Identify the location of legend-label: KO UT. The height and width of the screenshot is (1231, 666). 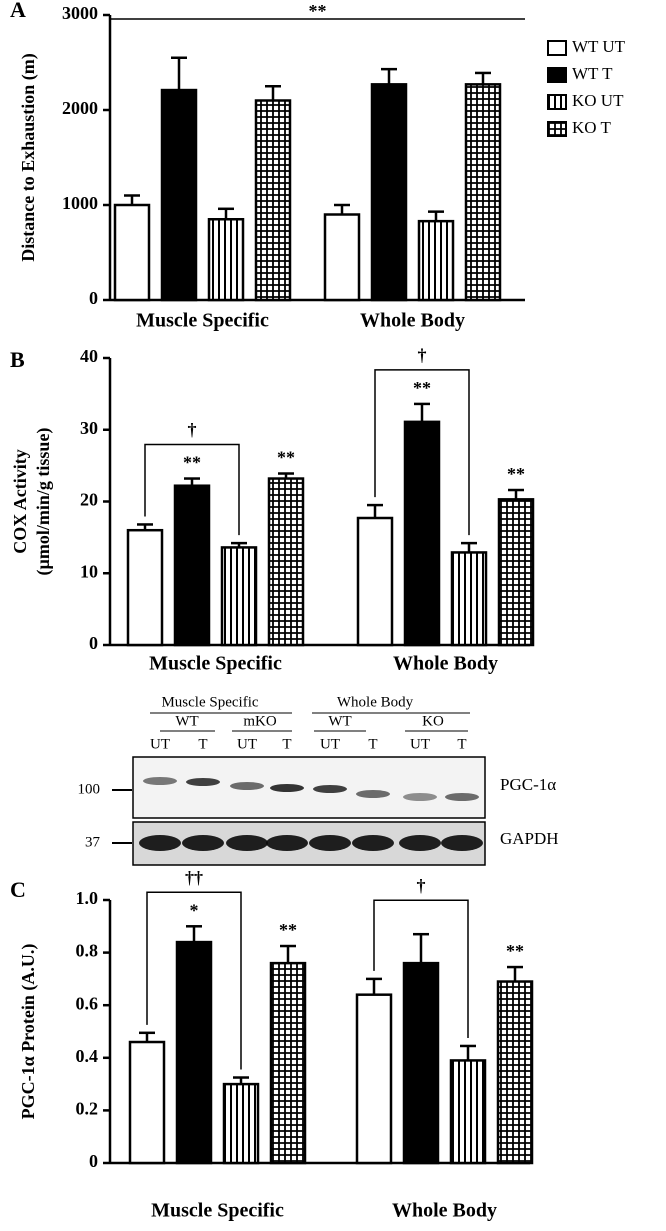
(598, 100).